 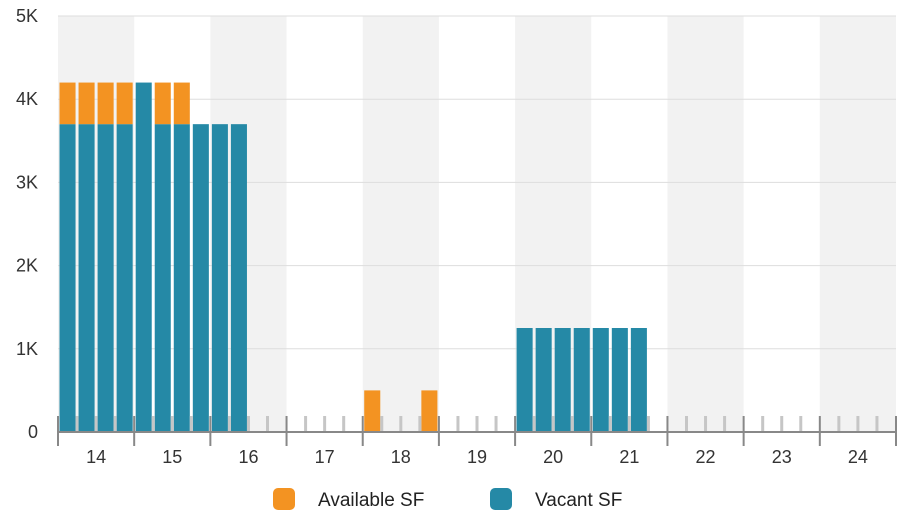 I want to click on x-tick-label: 14, so click(x=96, y=457).